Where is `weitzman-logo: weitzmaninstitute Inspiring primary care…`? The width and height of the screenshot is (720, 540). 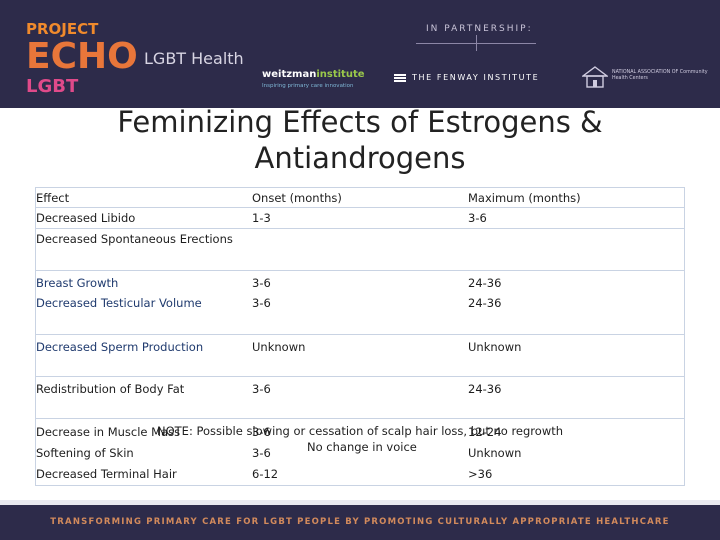
weitzman-logo: weitzmaninstitute Inspiring primary care… is located at coordinates (322, 81).